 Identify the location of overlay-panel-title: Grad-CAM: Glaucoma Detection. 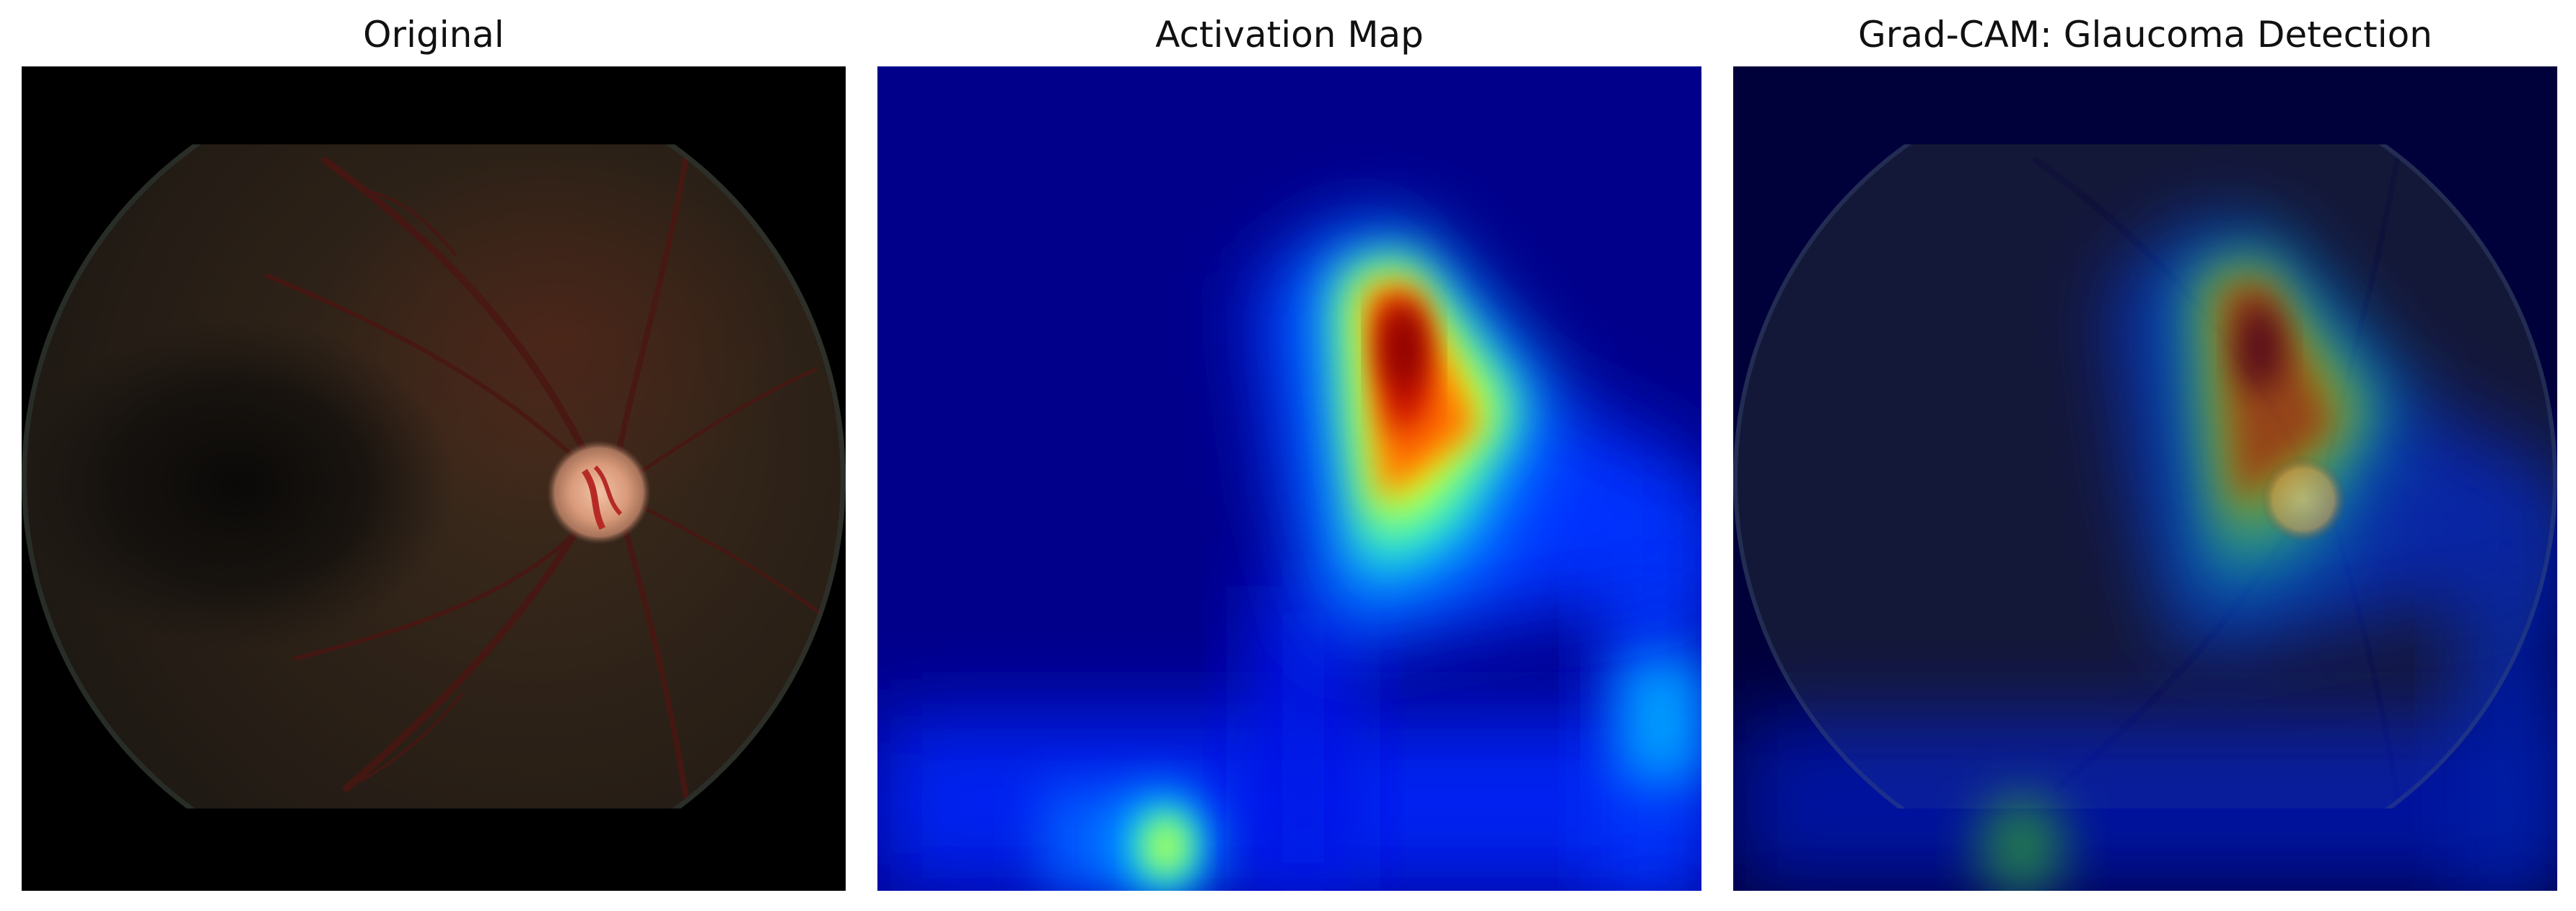
(2145, 35).